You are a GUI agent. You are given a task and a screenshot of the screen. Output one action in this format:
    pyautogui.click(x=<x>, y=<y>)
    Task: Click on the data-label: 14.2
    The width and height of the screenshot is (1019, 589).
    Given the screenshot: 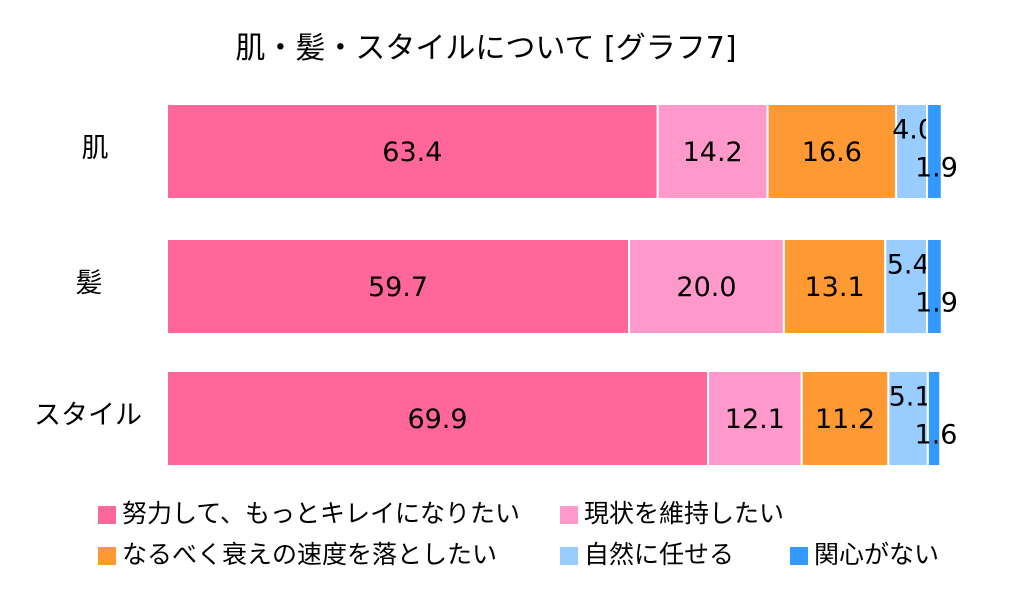 What is the action you would take?
    pyautogui.click(x=713, y=152)
    